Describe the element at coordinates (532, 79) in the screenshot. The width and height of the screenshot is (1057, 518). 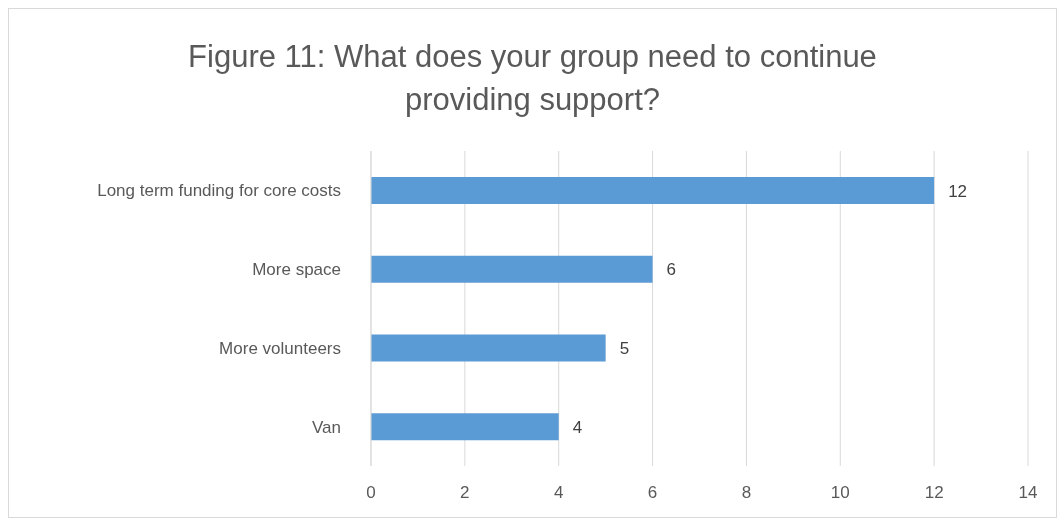
I see `chart-title: Figure 11: What does your group need to continue providing support?` at that location.